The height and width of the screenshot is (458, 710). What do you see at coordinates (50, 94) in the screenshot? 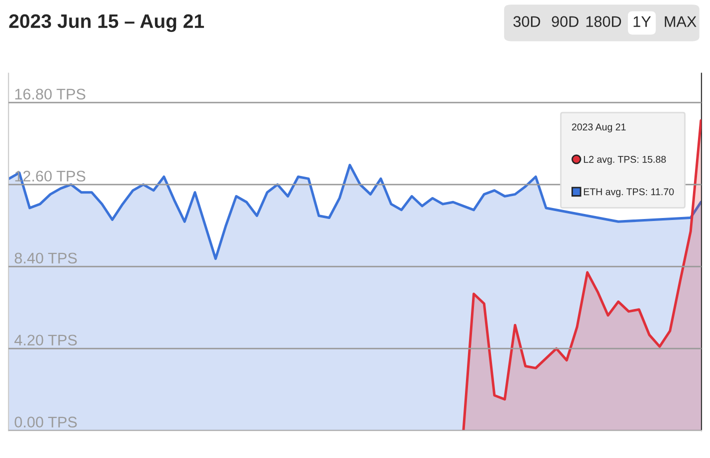
I see `y-tick-label: 16.80 TPS` at bounding box center [50, 94].